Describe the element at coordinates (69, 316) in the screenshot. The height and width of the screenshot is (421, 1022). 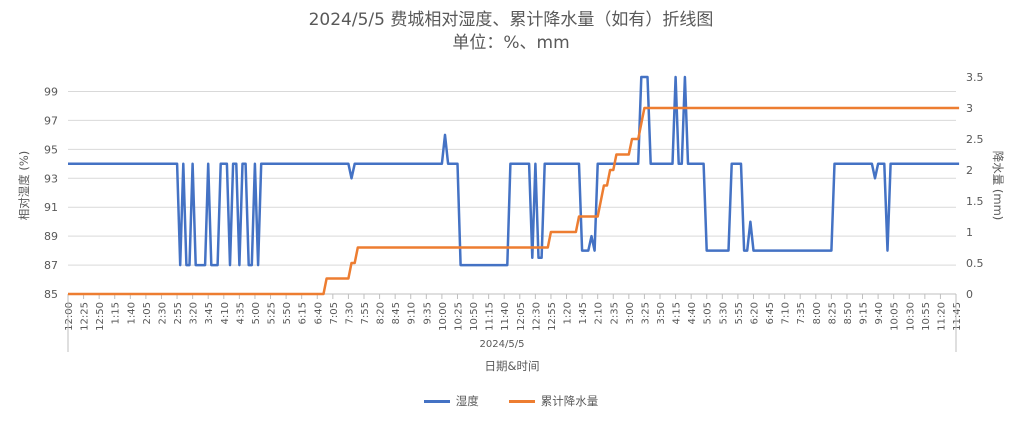
I see `x-tick-label: 12:00` at that location.